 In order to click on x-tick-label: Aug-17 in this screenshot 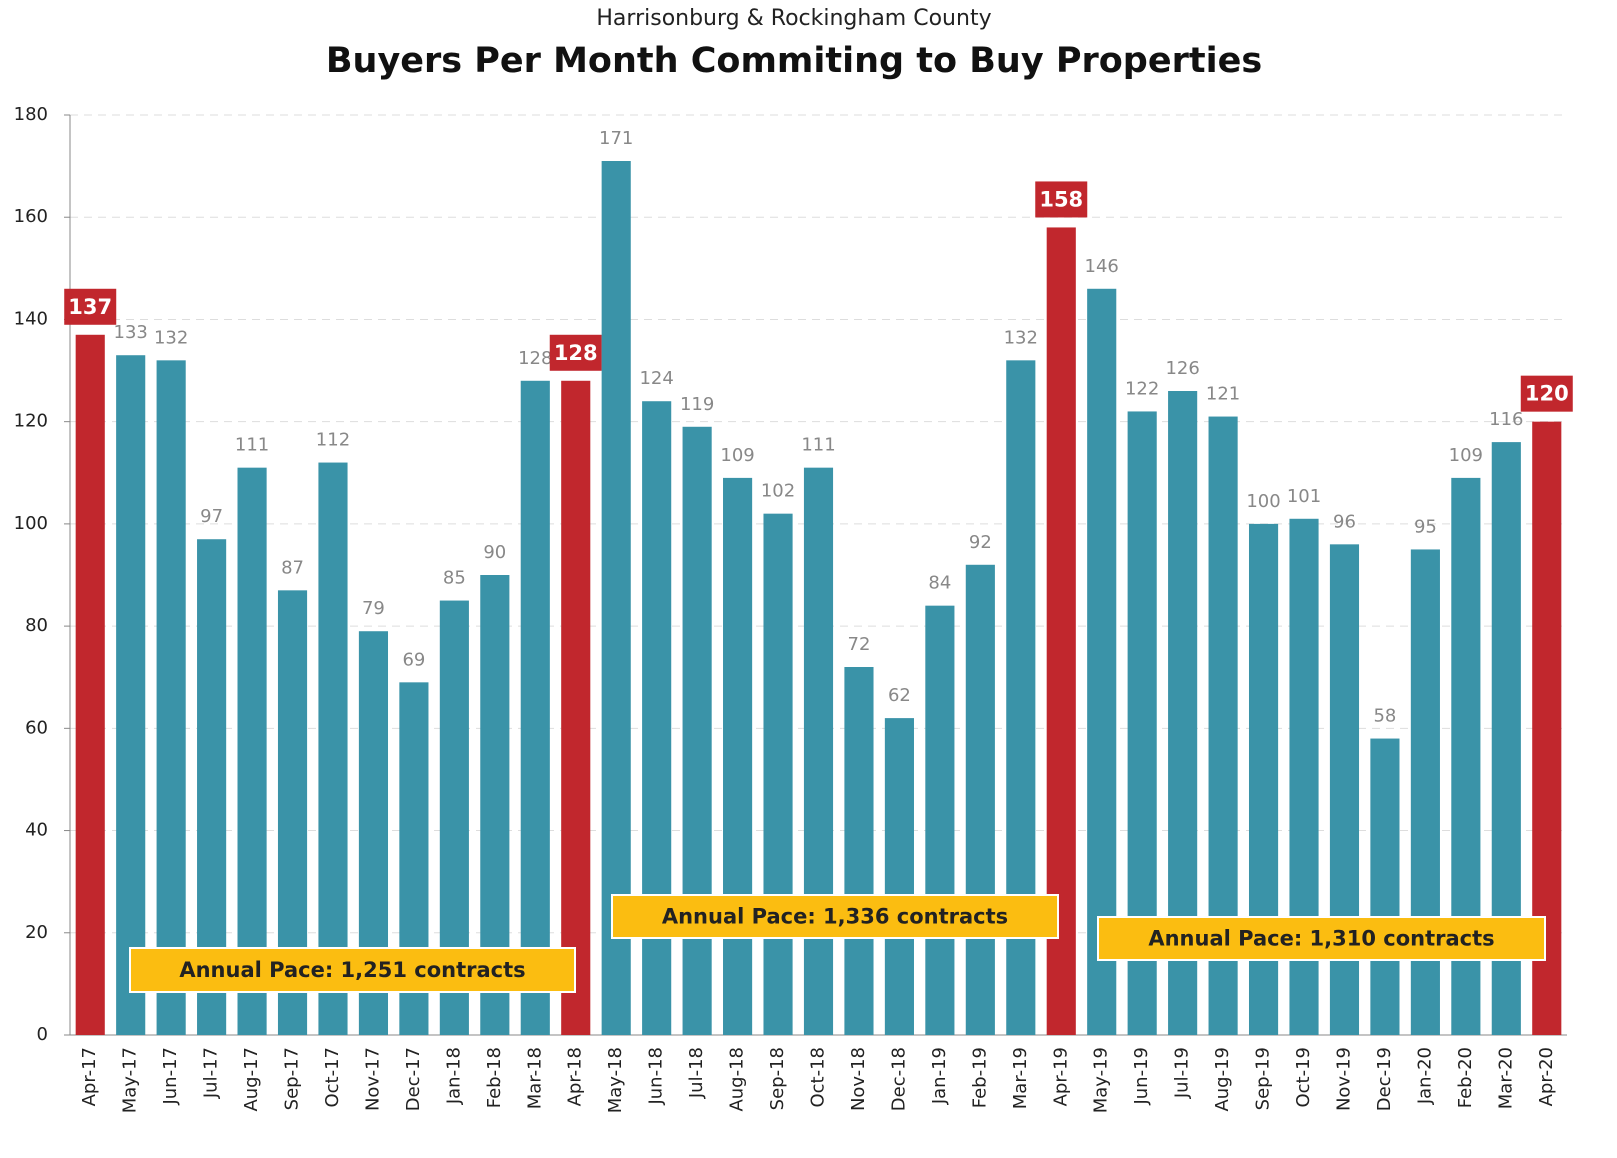, I will do `click(251, 1079)`.